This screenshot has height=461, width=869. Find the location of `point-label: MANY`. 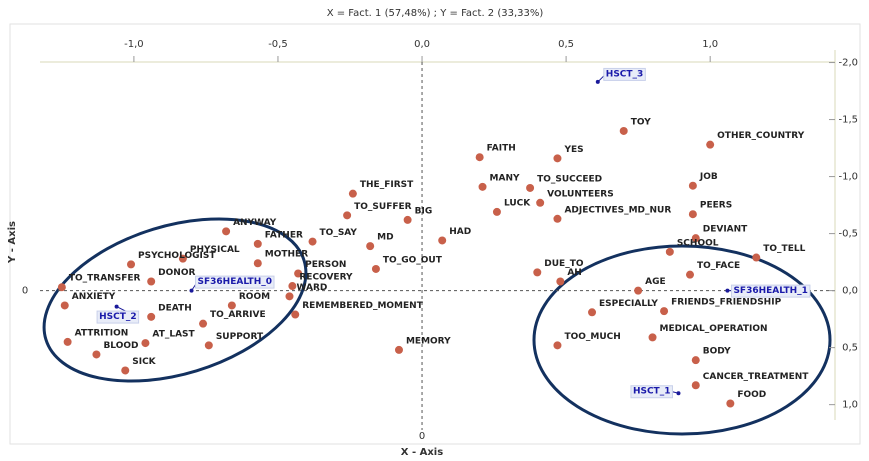

point-label: MANY is located at coordinates (505, 178).